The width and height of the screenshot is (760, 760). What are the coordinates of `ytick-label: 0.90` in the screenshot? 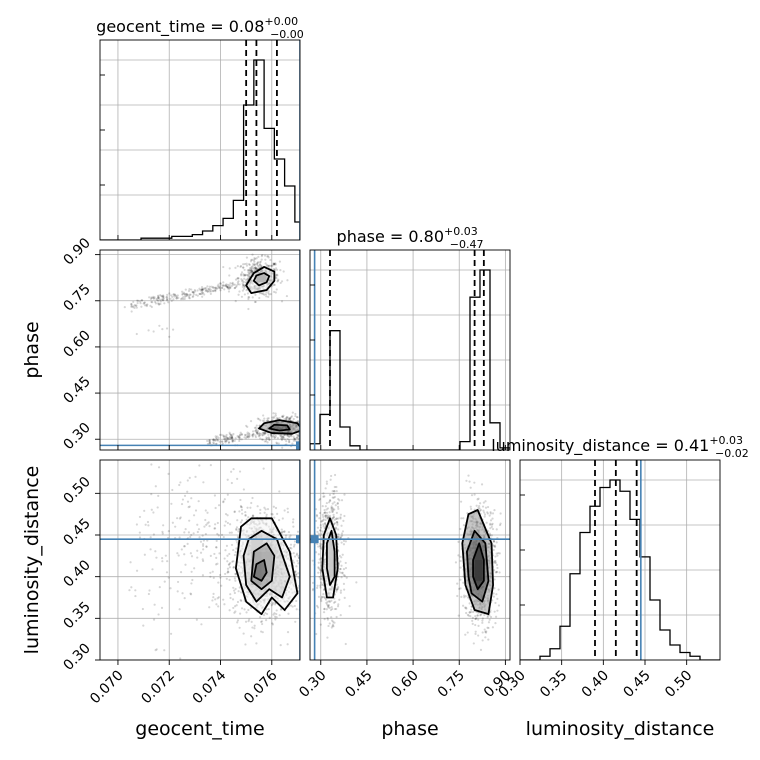 It's located at (76, 251).